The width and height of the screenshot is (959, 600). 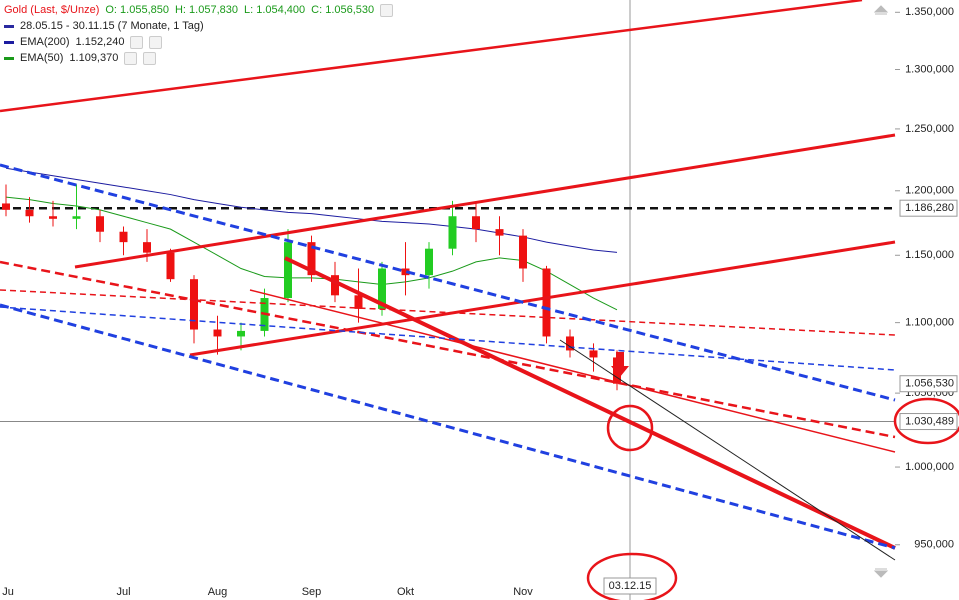 I want to click on level-label: 1.186,280, so click(x=929, y=208).